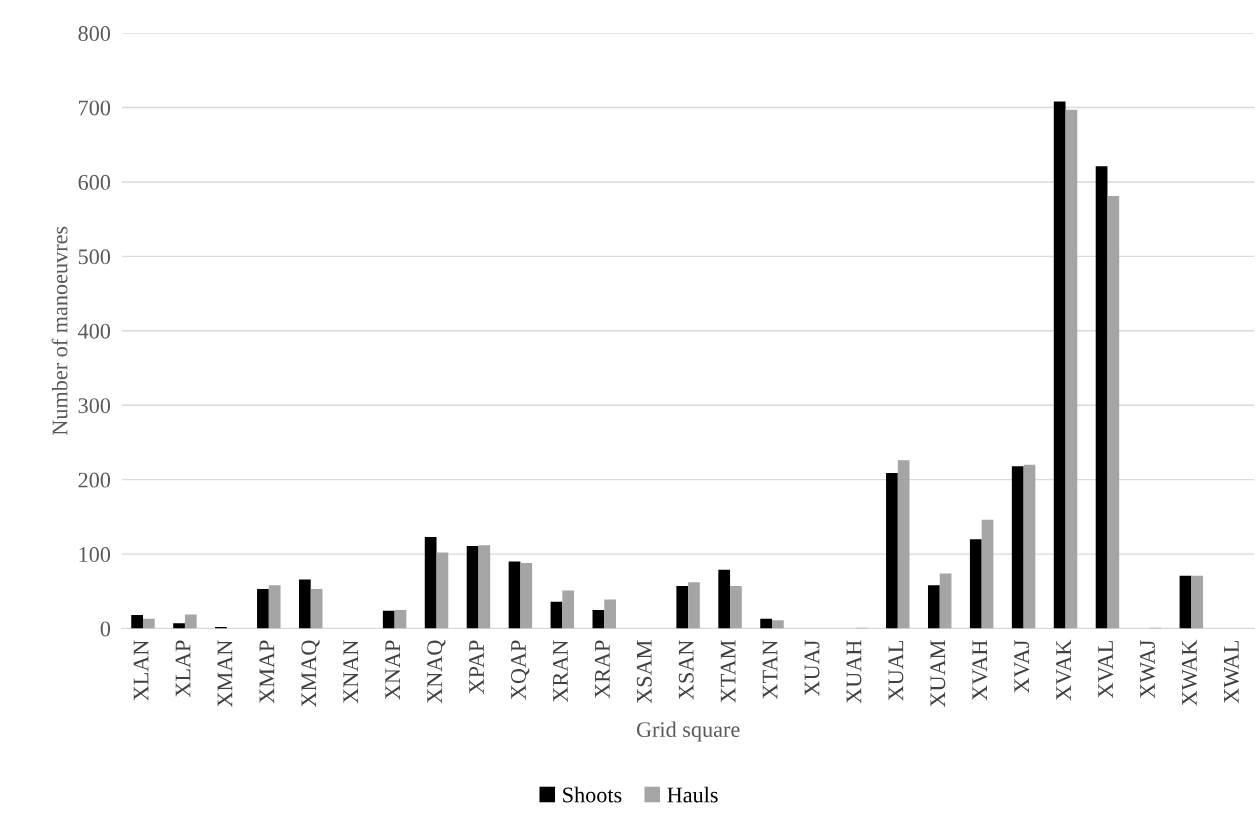  What do you see at coordinates (1106, 669) in the screenshot?
I see `x-tick-label: XVAL` at bounding box center [1106, 669].